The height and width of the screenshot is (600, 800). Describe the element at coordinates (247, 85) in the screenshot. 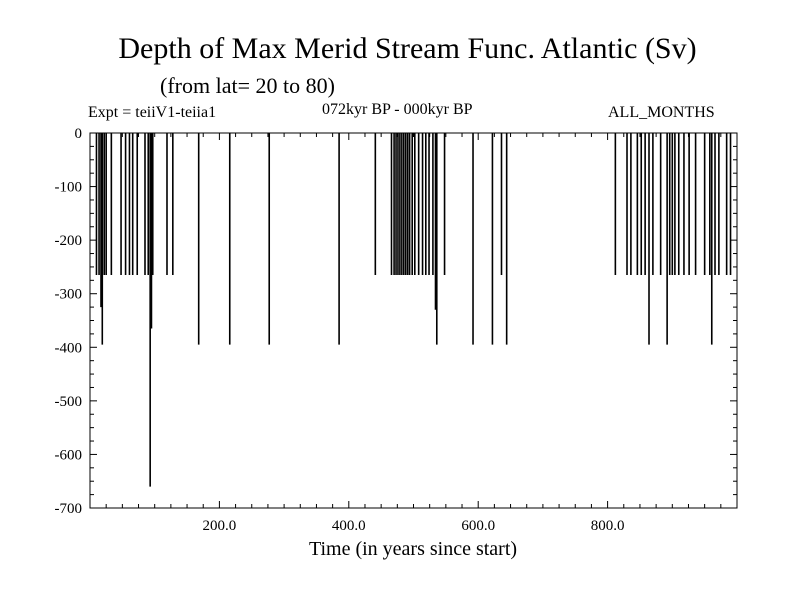

I see `chart-subtitle: (from lat= 20 to 80)` at that location.